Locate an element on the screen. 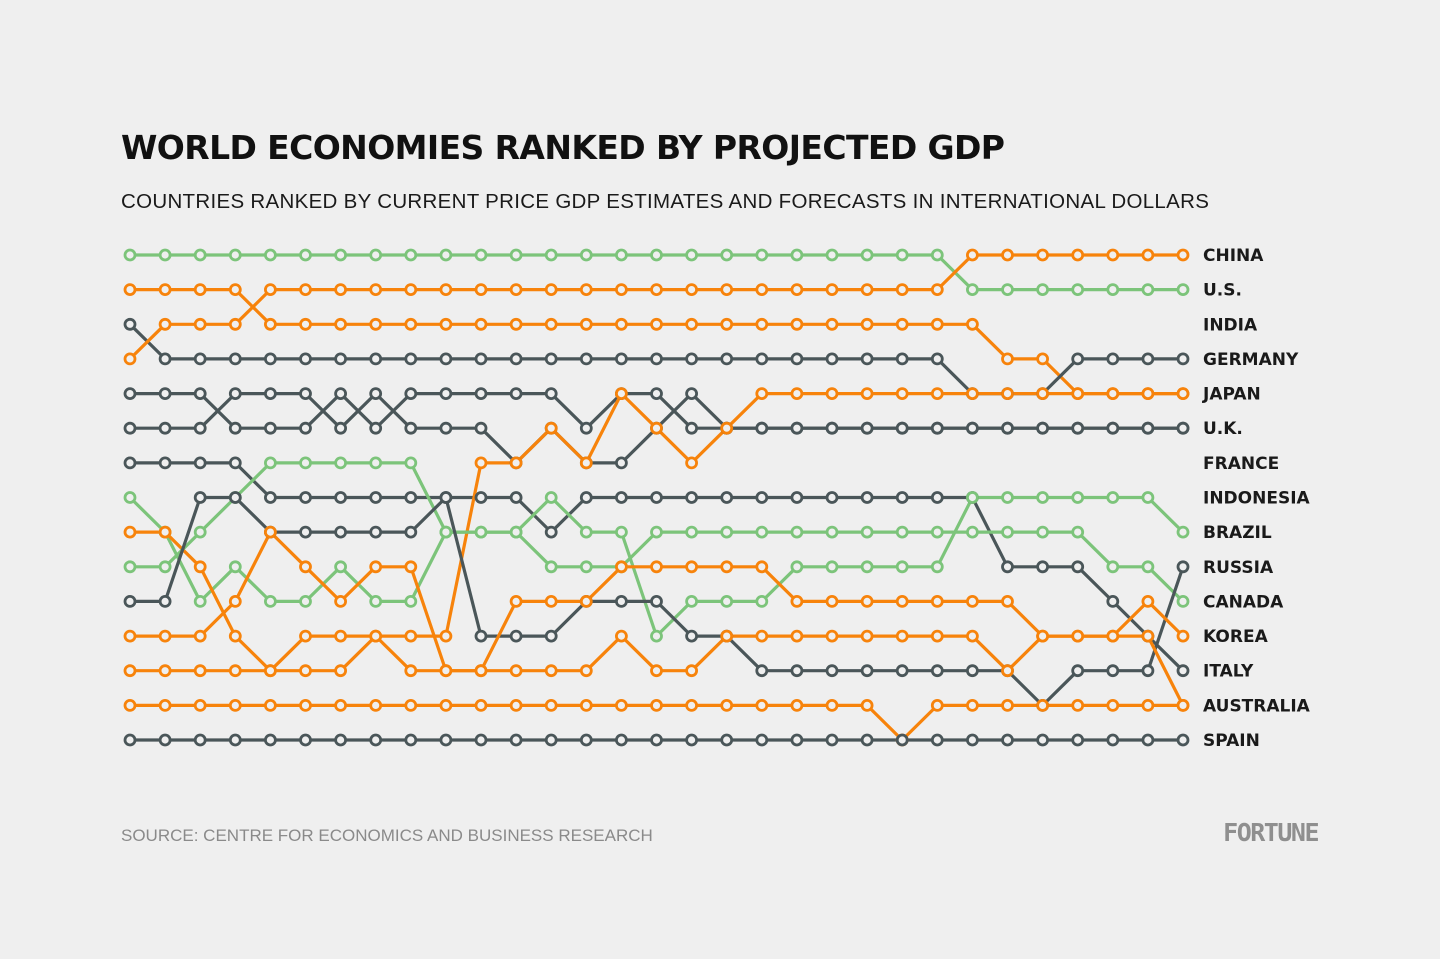 Image resolution: width=1440 pixels, height=959 pixels. rank-label: U.S. is located at coordinates (1222, 291).